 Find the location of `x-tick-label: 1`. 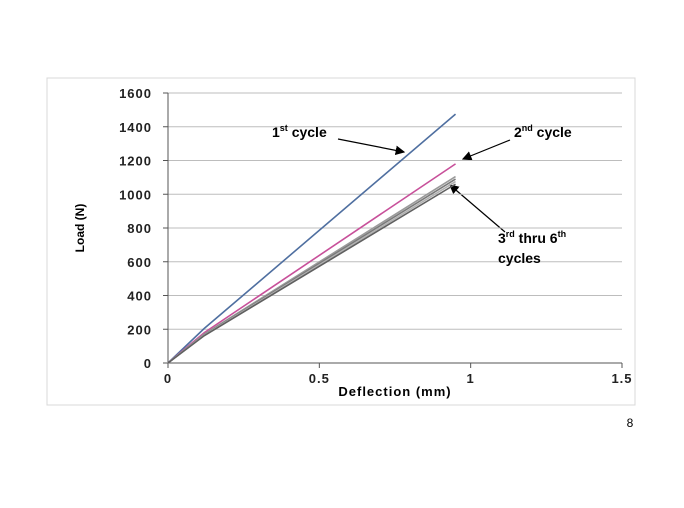

x-tick-label: 1 is located at coordinates (471, 378).